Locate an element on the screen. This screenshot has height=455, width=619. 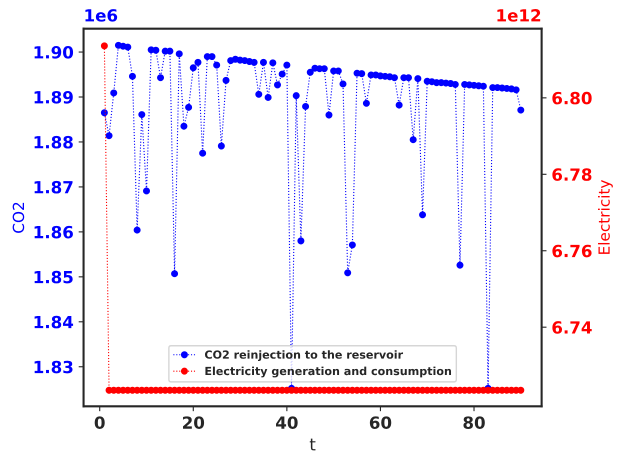
y-tick-label: 1.86 is located at coordinates (53, 232).